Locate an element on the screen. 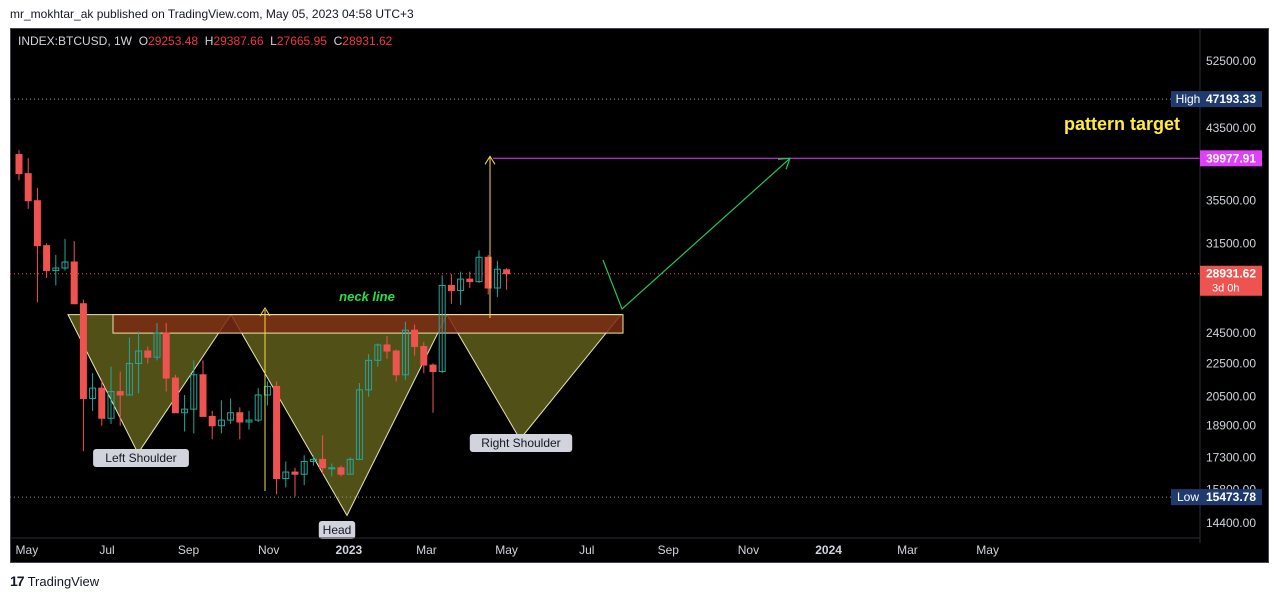 The width and height of the screenshot is (1280, 599). price-tick-label: 18900.00 is located at coordinates (1231, 426).